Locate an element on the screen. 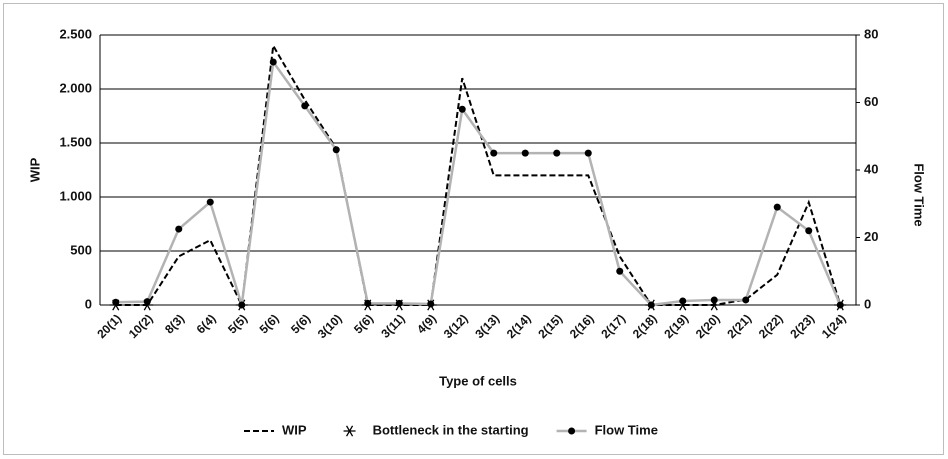 This screenshot has height=459, width=948. y-tick-label: 500 is located at coordinates (81, 249).